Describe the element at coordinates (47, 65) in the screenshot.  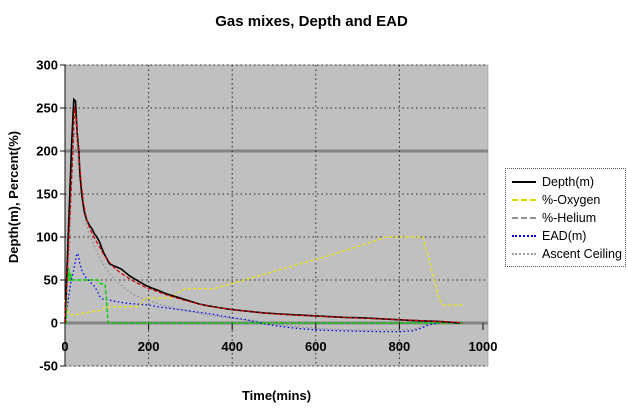
I see `y-tick-label: 300` at that location.